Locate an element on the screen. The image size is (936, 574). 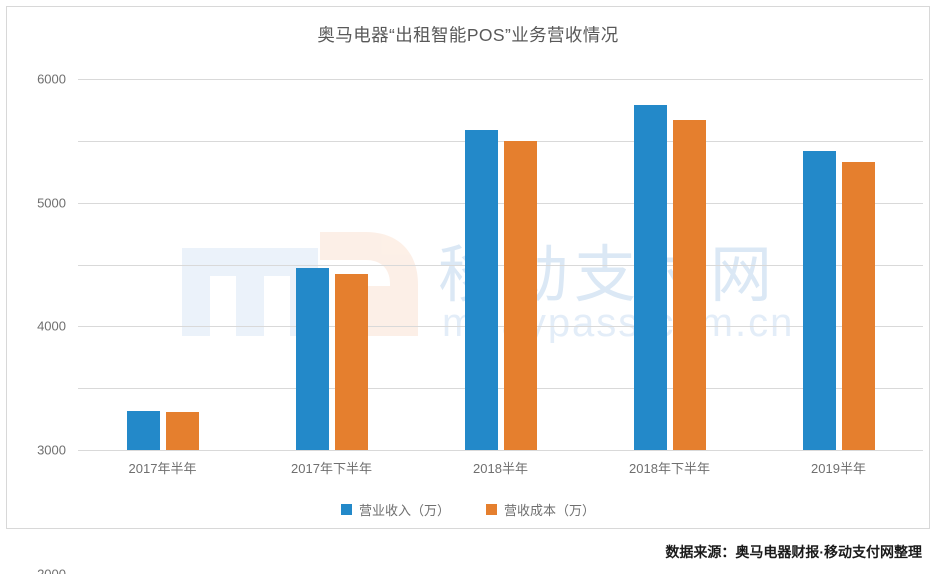
legend-label: 营收成本（万） is located at coordinates (550, 510).